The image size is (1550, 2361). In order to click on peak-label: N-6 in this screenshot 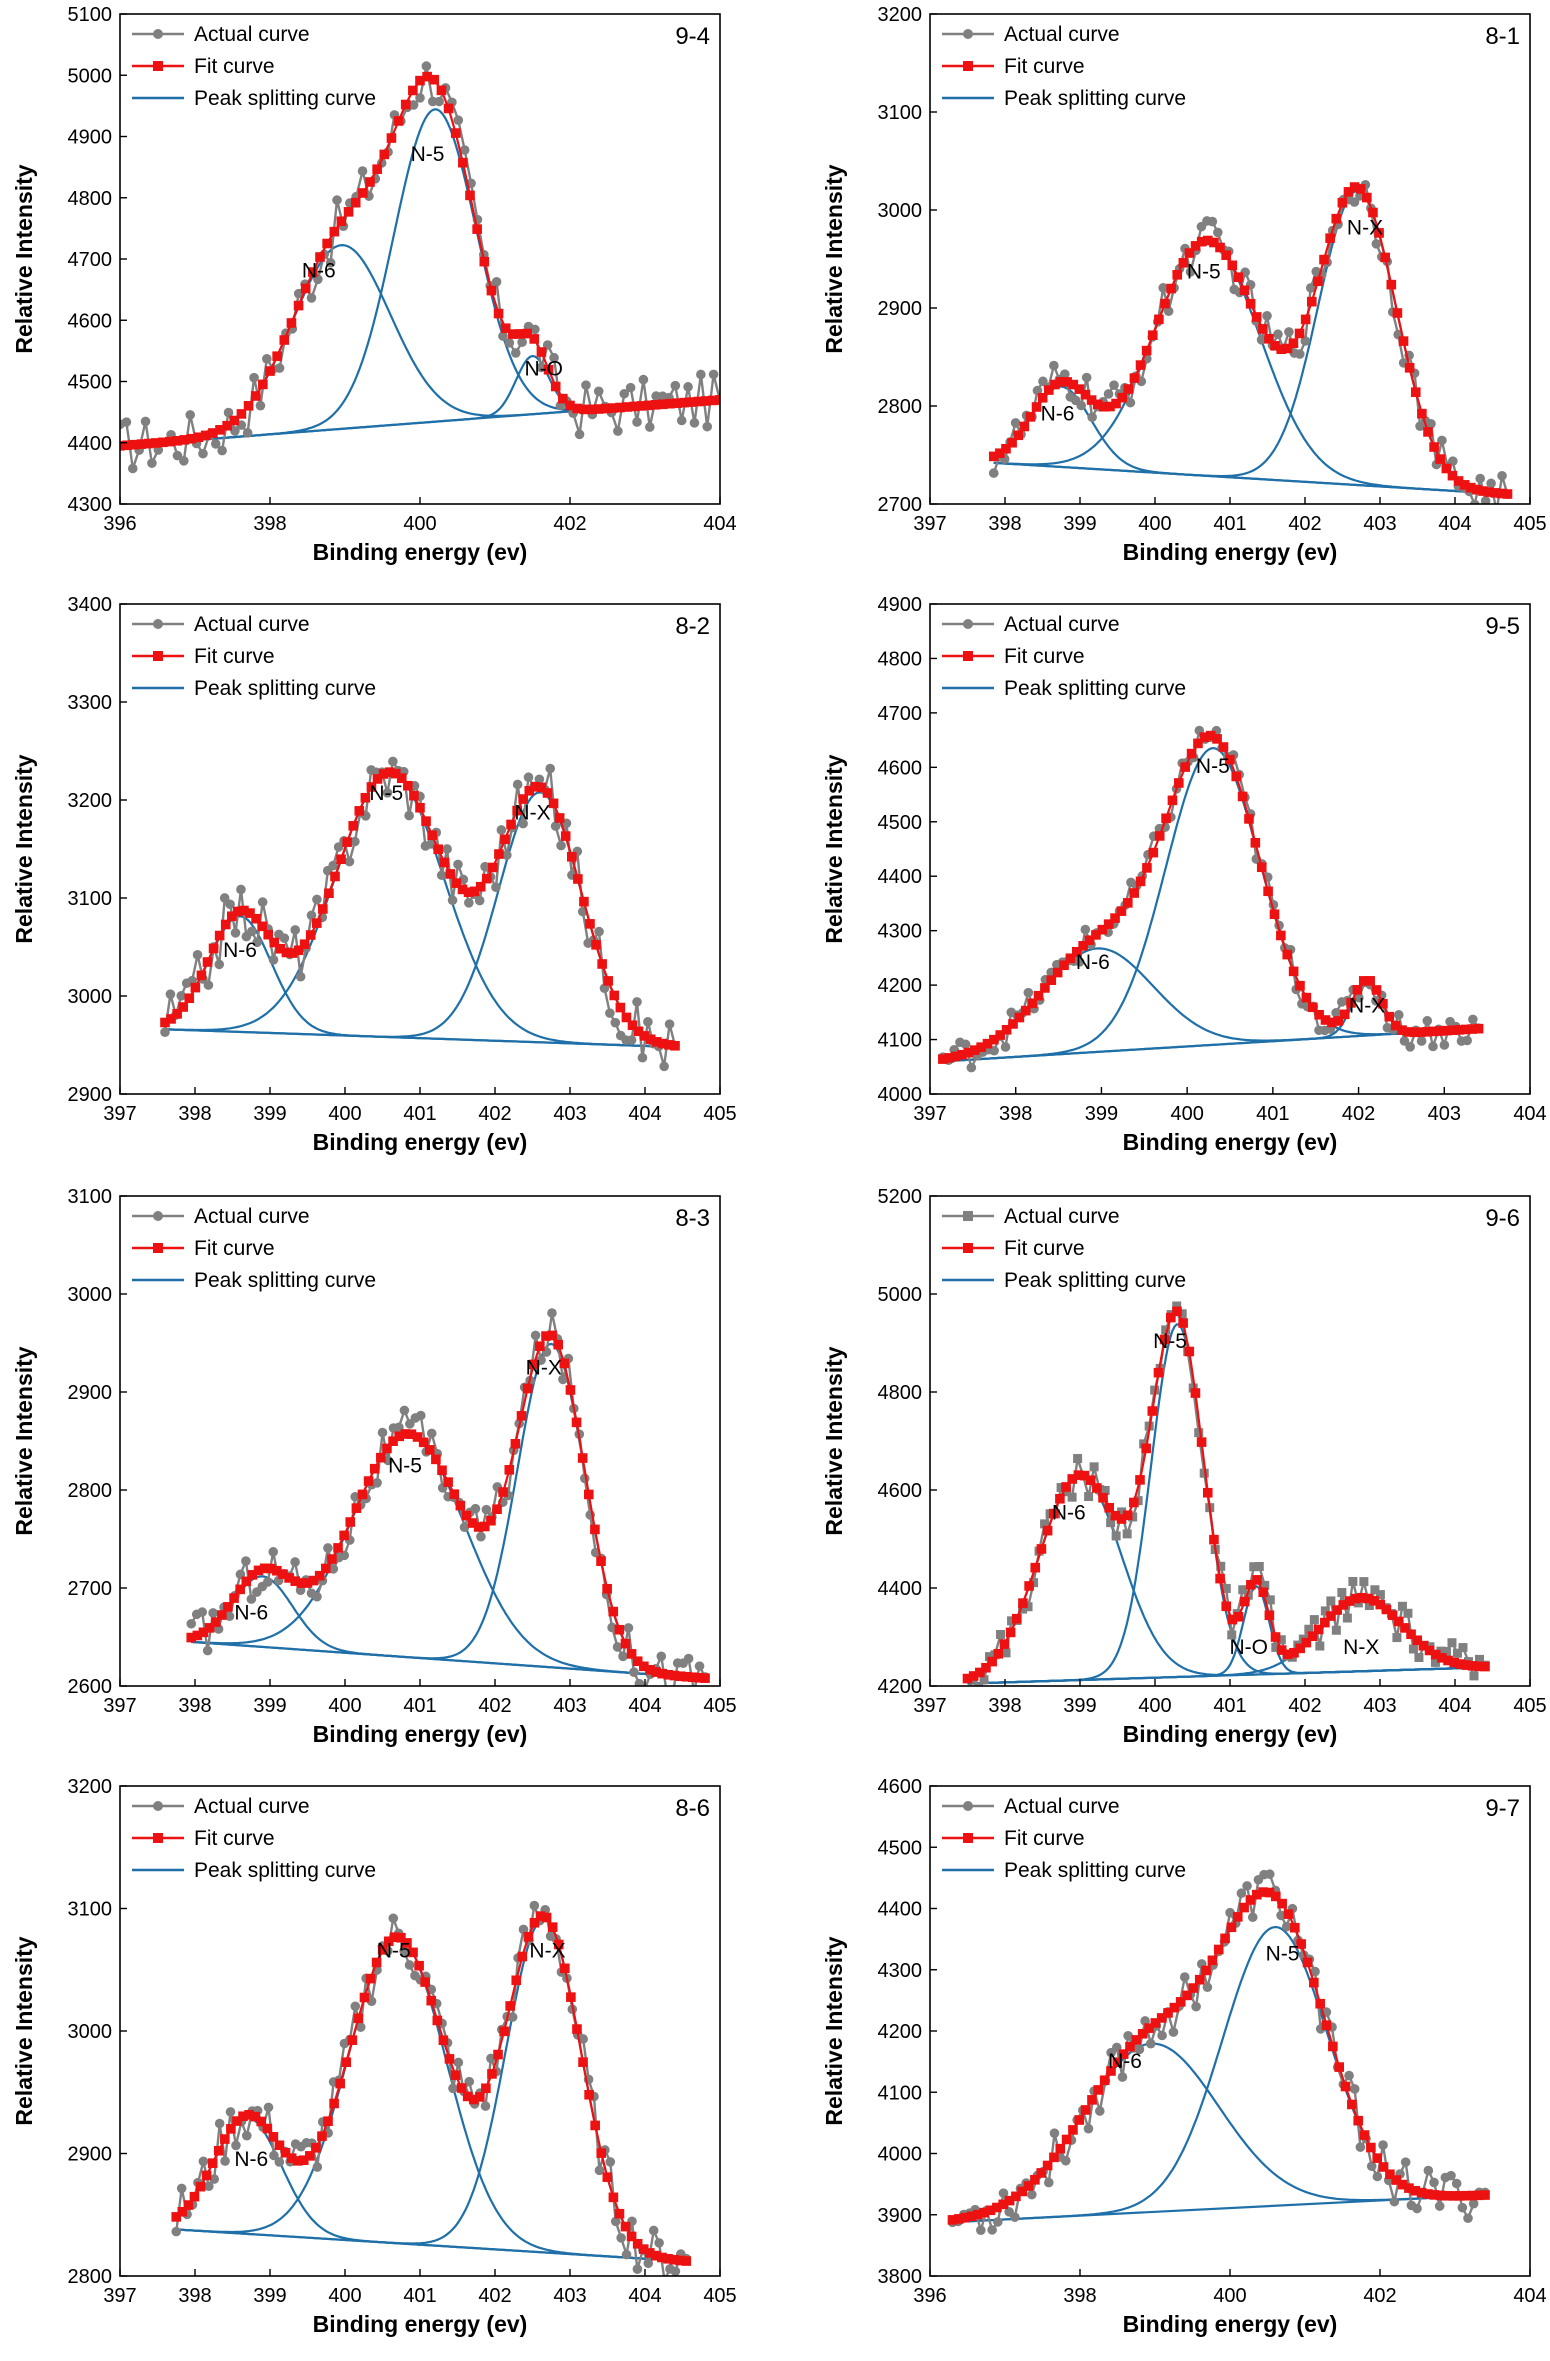, I will do `click(1069, 1512)`.